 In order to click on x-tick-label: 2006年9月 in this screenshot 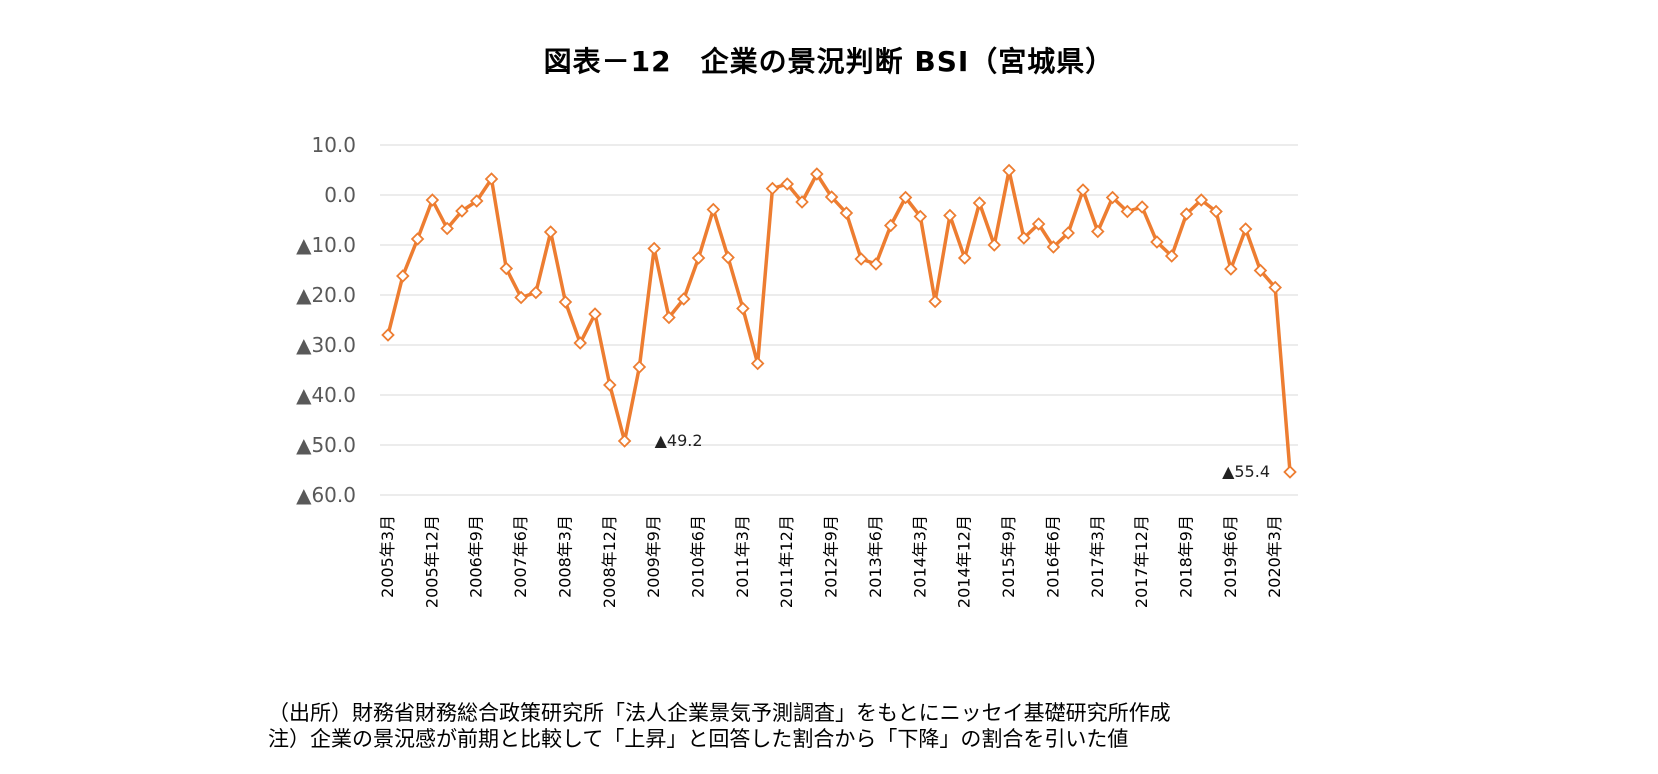, I will do `click(476, 556)`.